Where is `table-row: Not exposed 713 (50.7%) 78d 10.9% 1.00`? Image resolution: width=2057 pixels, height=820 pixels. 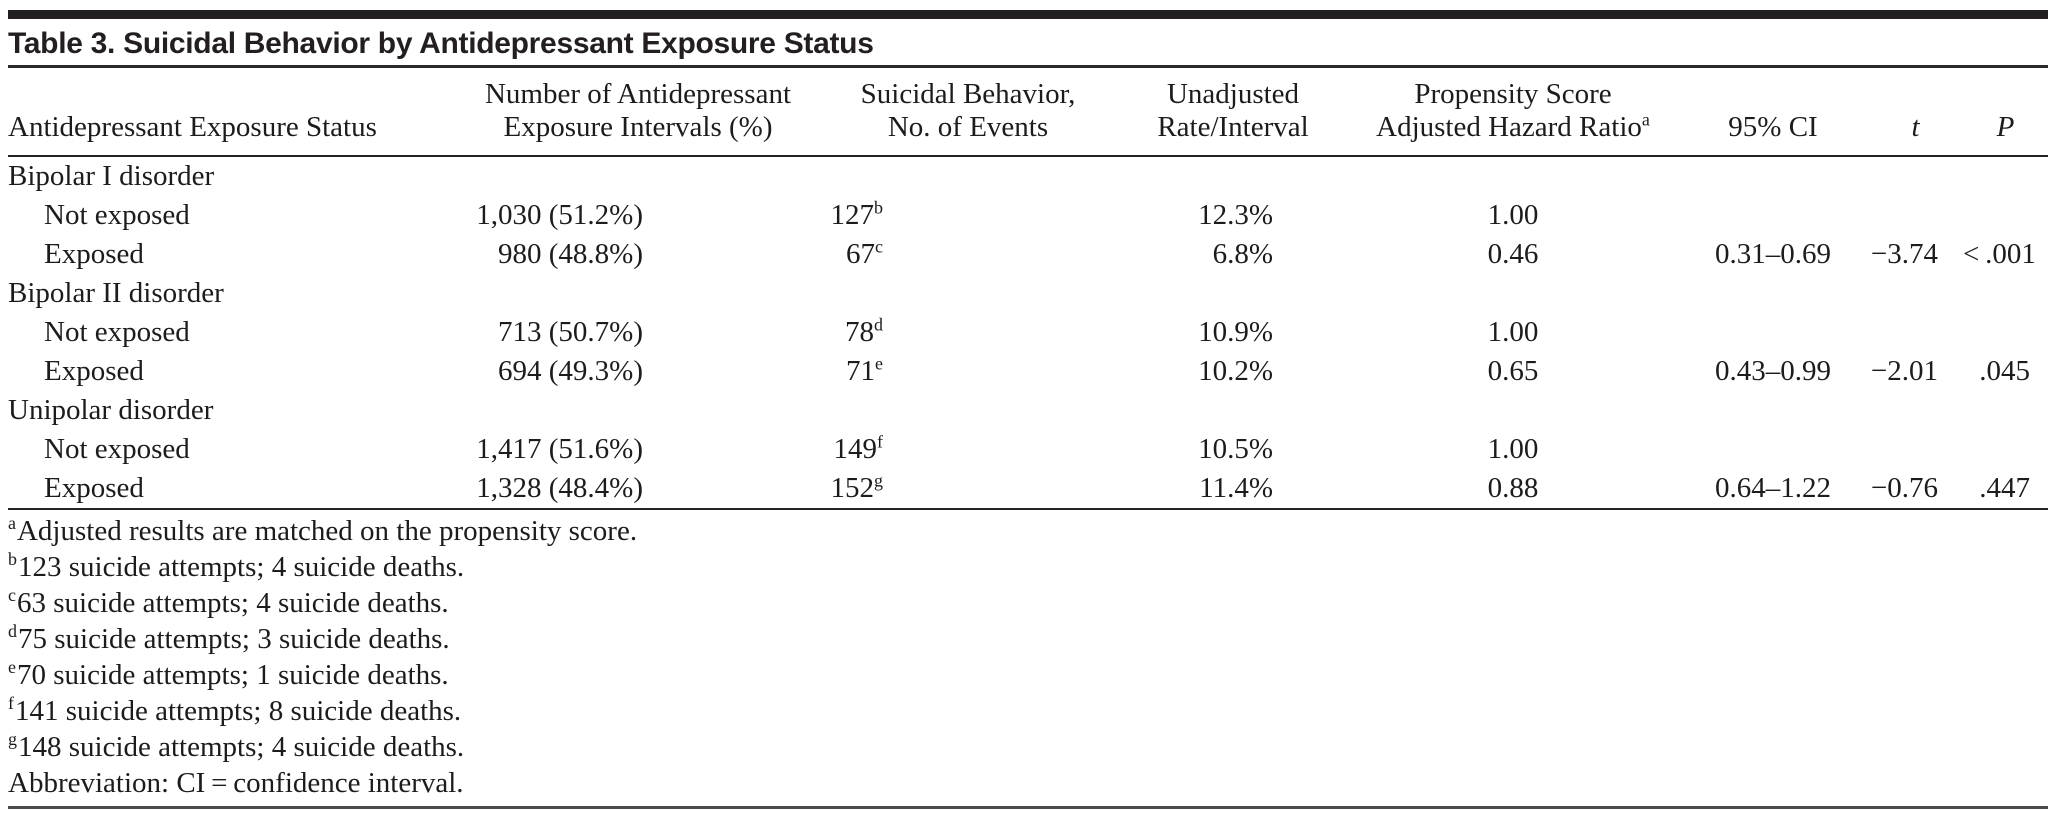
table-row: Not exposed 713 (50.7%) 78d 10.9% 1.00 is located at coordinates (1028, 332).